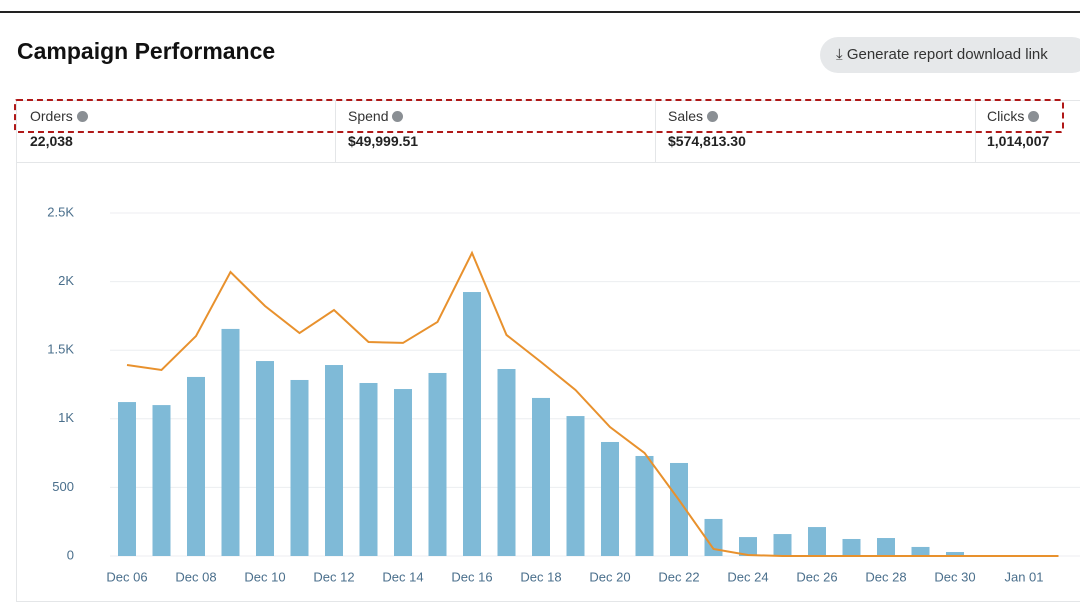 The image size is (1080, 602). I want to click on top-border, so click(540, 12).